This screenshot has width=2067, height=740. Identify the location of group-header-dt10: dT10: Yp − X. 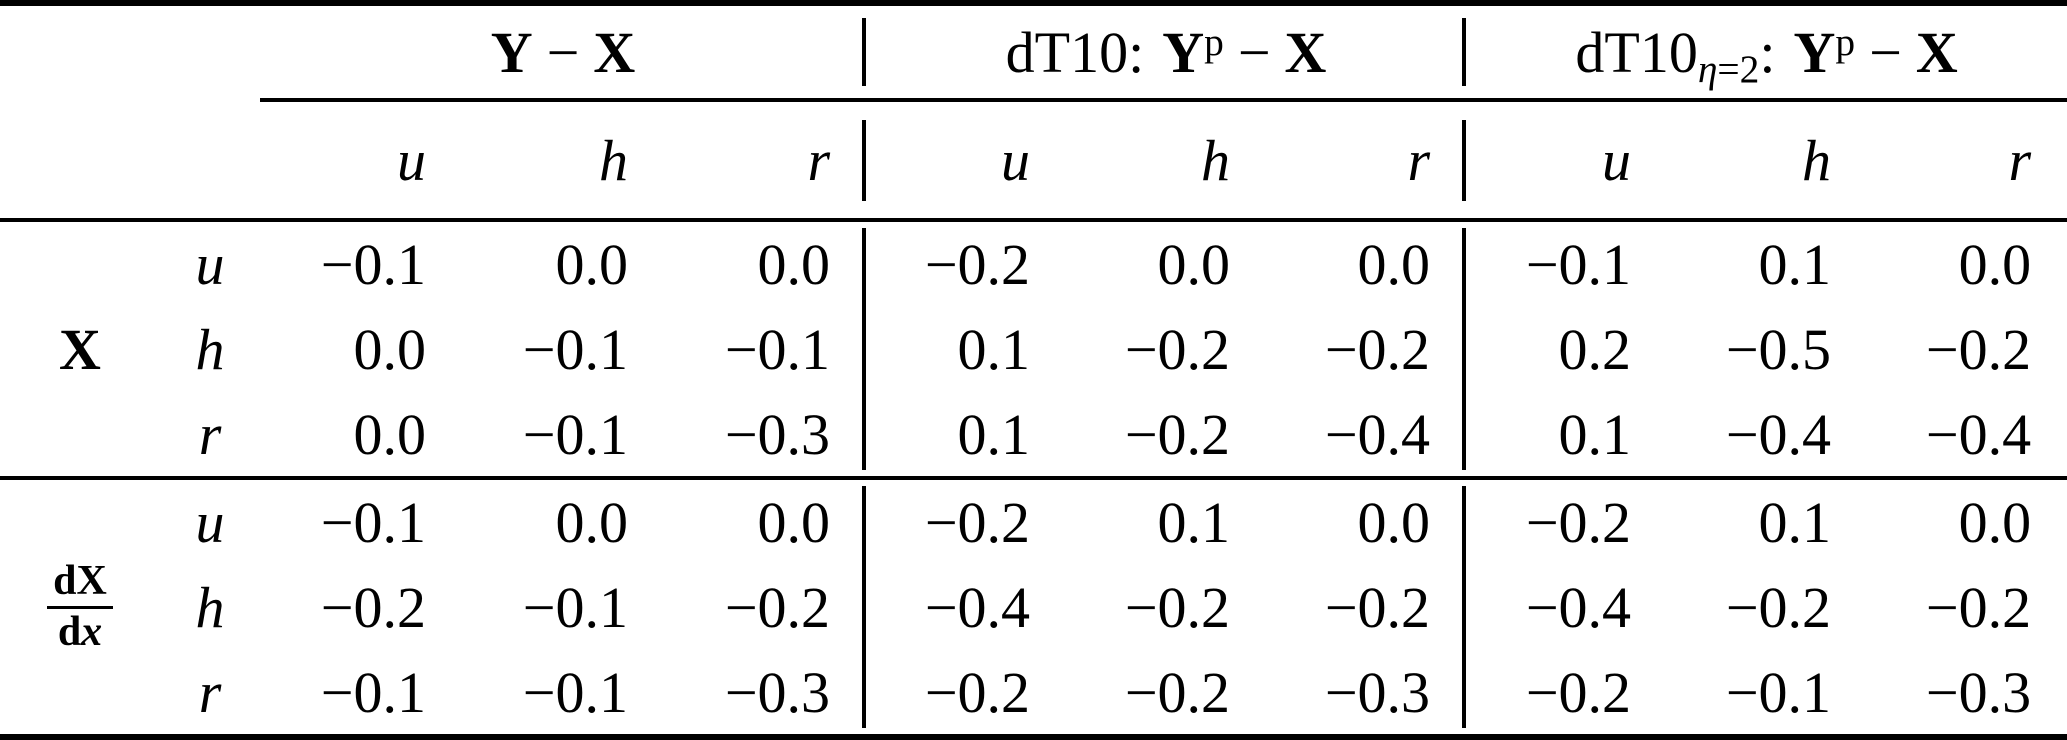
(1166, 53).